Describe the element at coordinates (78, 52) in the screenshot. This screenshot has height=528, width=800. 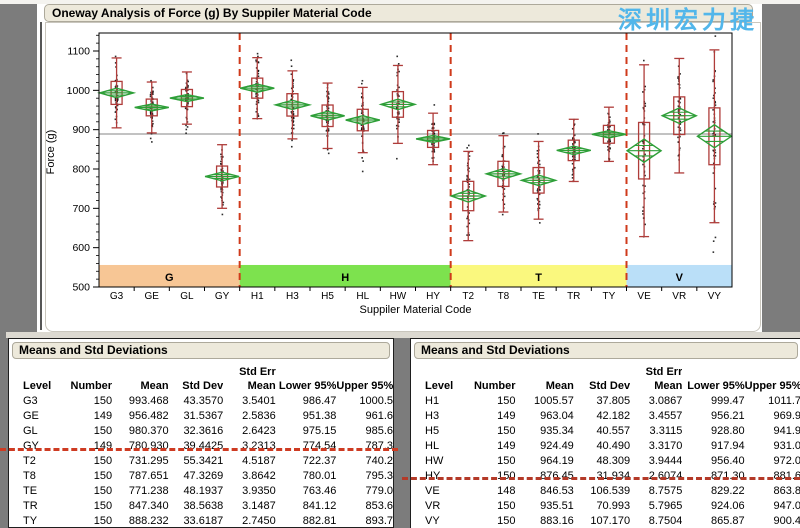
I see `svg-text: 1100` at that location.